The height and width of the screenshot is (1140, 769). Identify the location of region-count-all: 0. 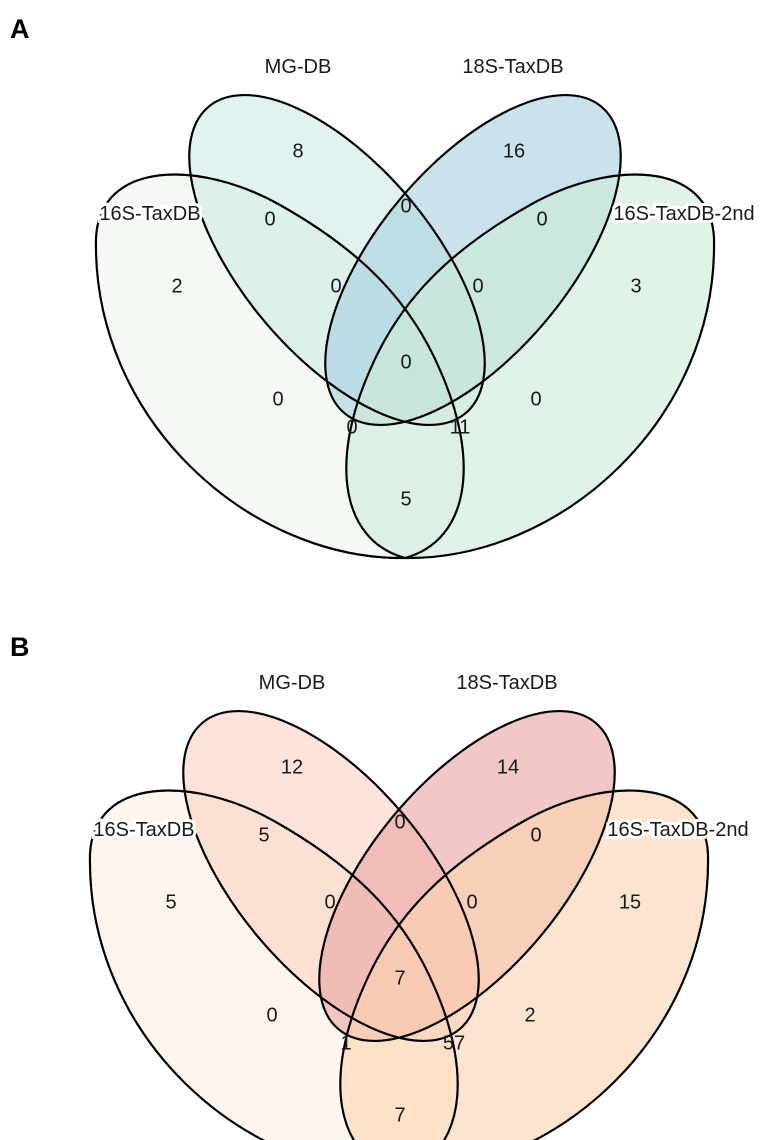
(405, 362).